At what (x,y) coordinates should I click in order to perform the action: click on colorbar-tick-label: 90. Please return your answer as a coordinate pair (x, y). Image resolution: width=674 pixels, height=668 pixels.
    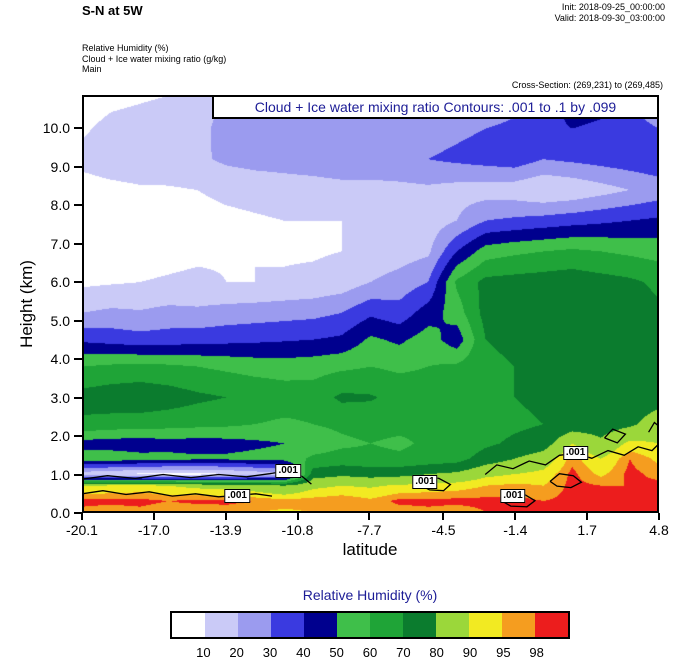
    Looking at the image, I should click on (470, 652).